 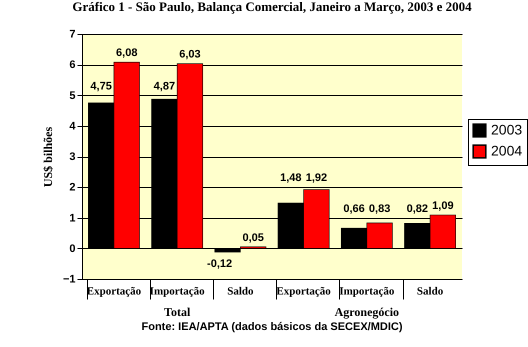 What do you see at coordinates (47, 157) in the screenshot?
I see `y-axis-title: US$ bilhões` at bounding box center [47, 157].